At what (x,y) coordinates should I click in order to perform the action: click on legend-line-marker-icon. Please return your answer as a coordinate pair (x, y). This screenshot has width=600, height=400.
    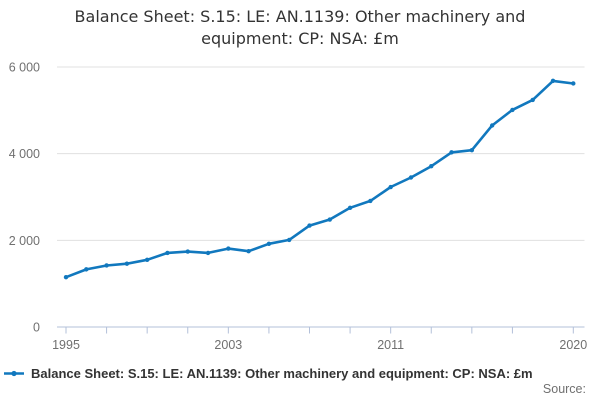
    Looking at the image, I should click on (14, 373).